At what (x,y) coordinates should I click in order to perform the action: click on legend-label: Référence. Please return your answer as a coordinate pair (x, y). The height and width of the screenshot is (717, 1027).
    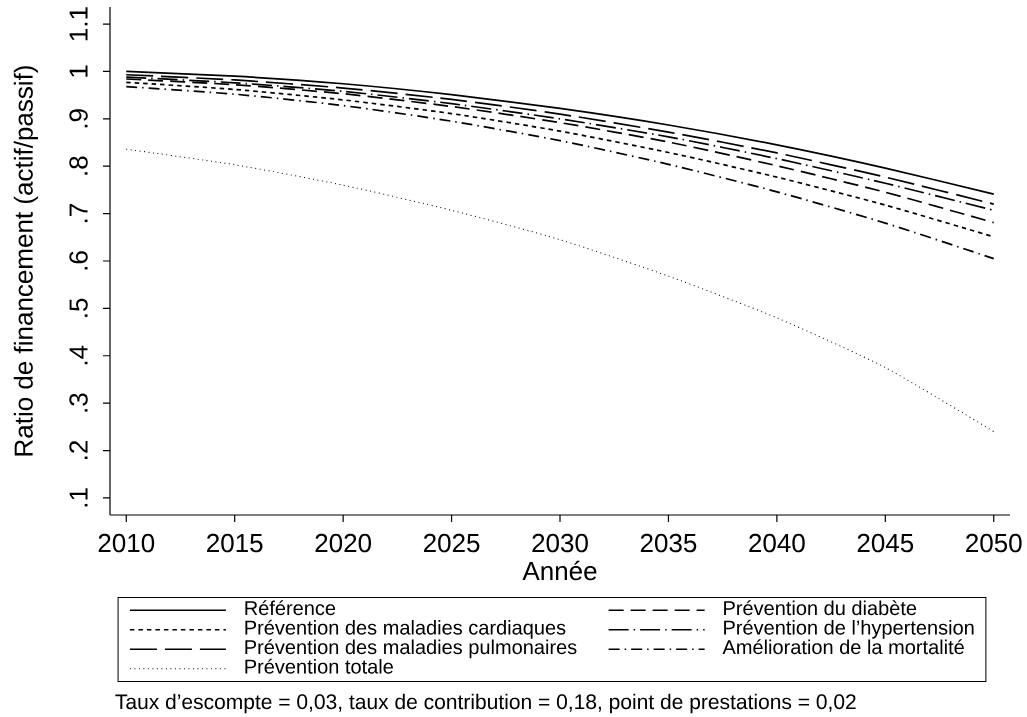
    Looking at the image, I should click on (290, 608).